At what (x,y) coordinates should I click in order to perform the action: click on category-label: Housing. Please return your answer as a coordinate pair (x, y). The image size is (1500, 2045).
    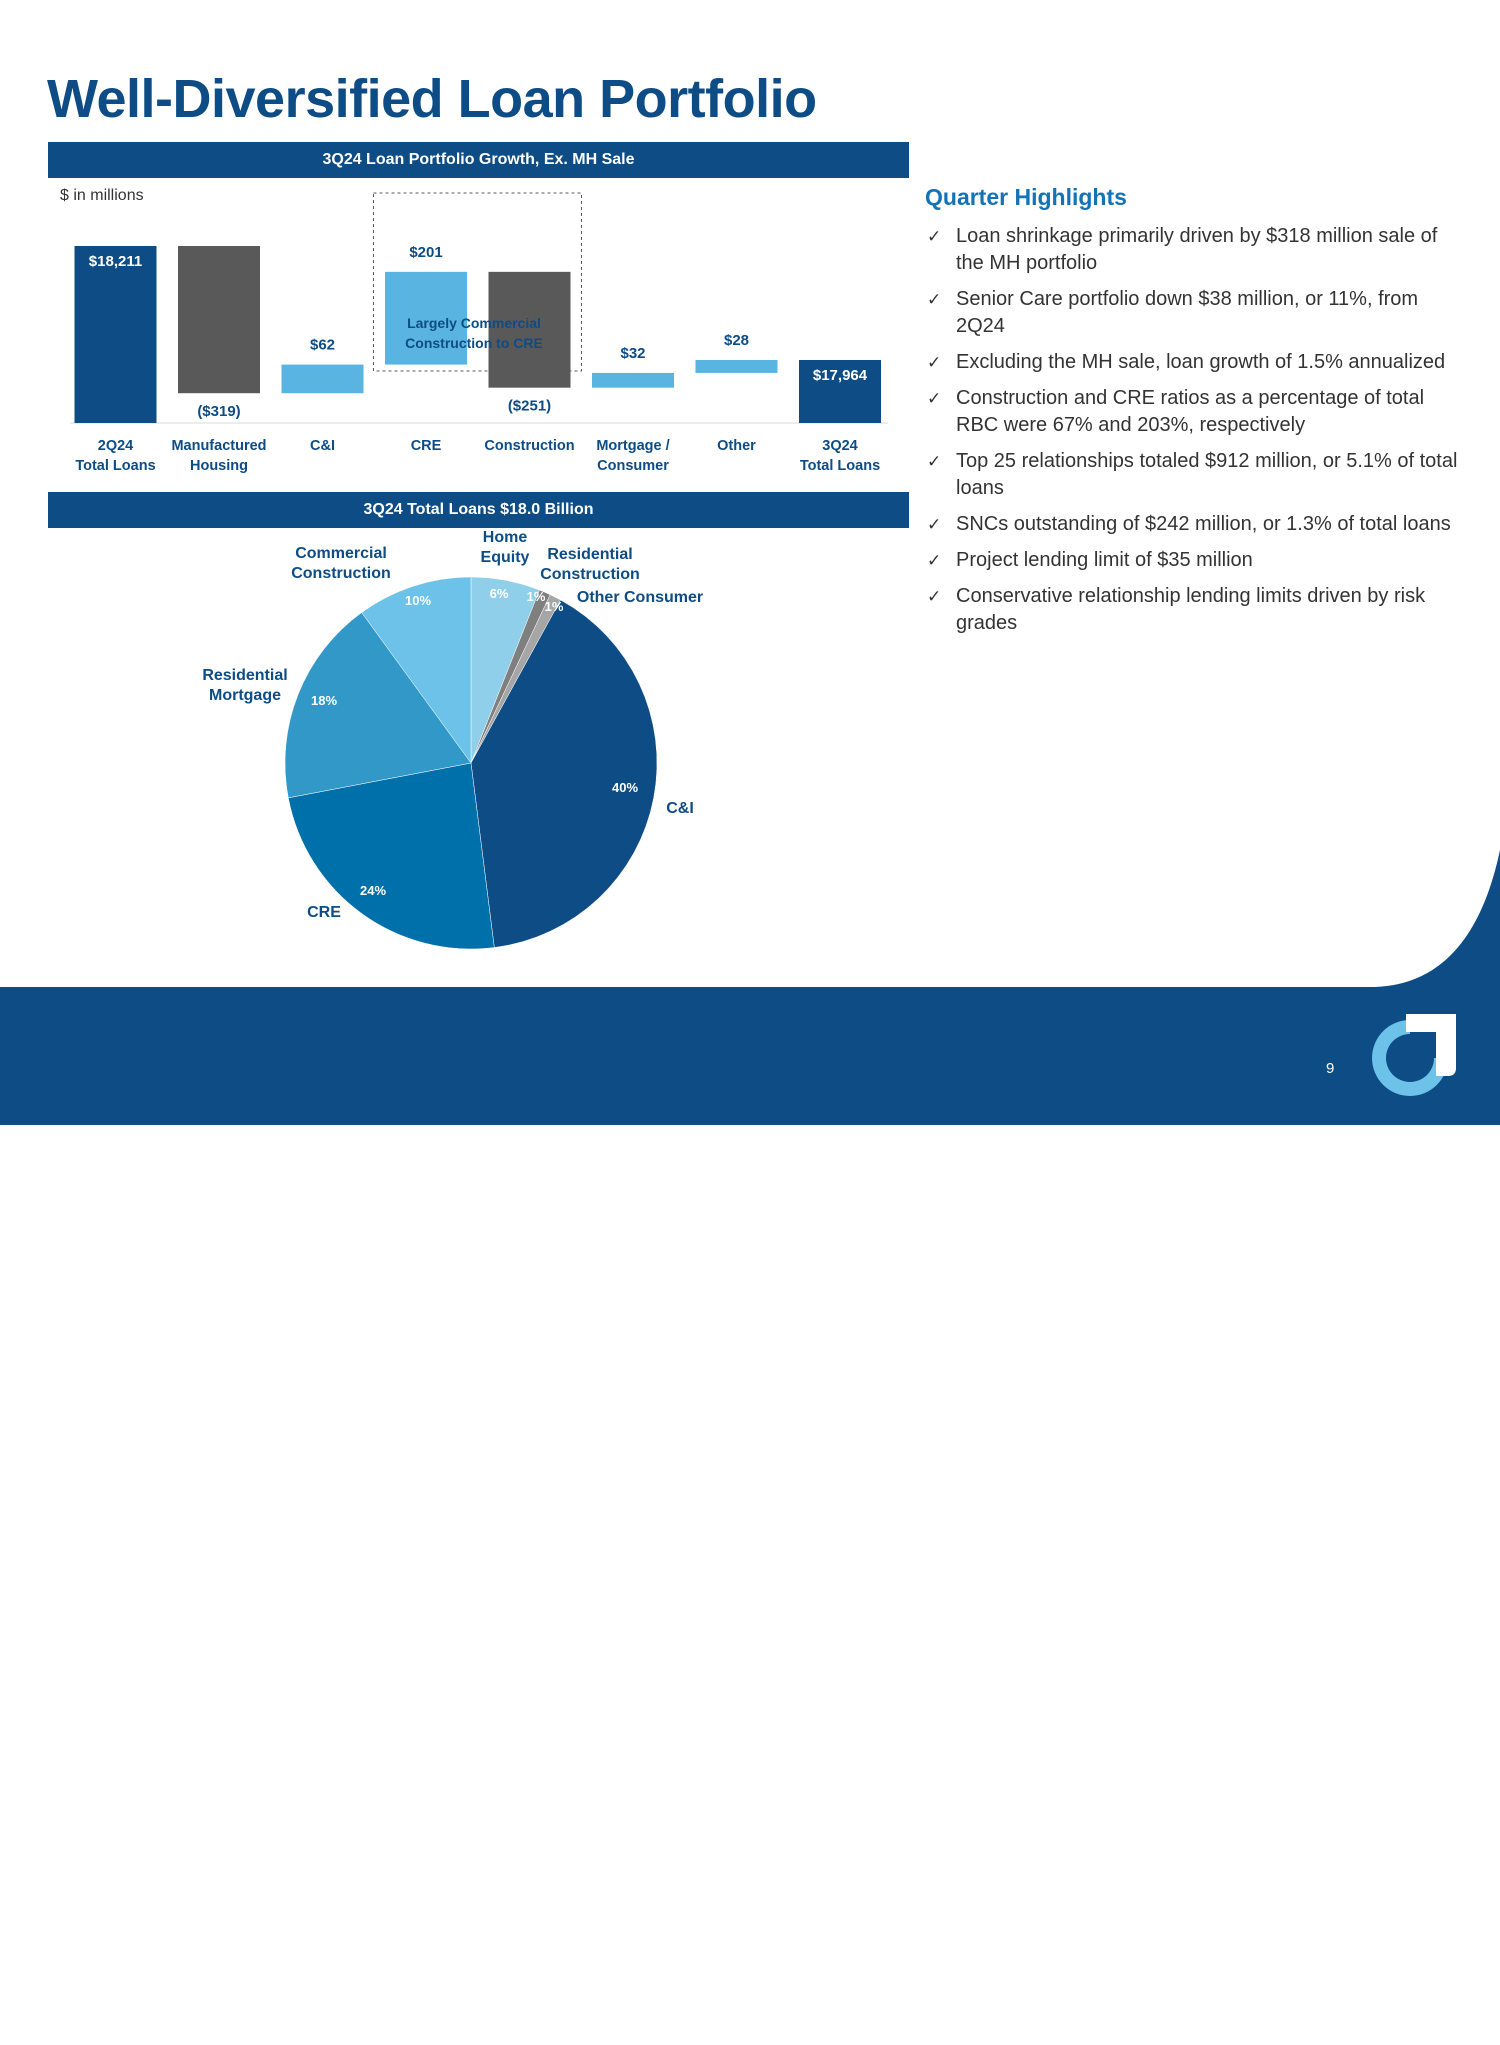
    Looking at the image, I should click on (219, 466).